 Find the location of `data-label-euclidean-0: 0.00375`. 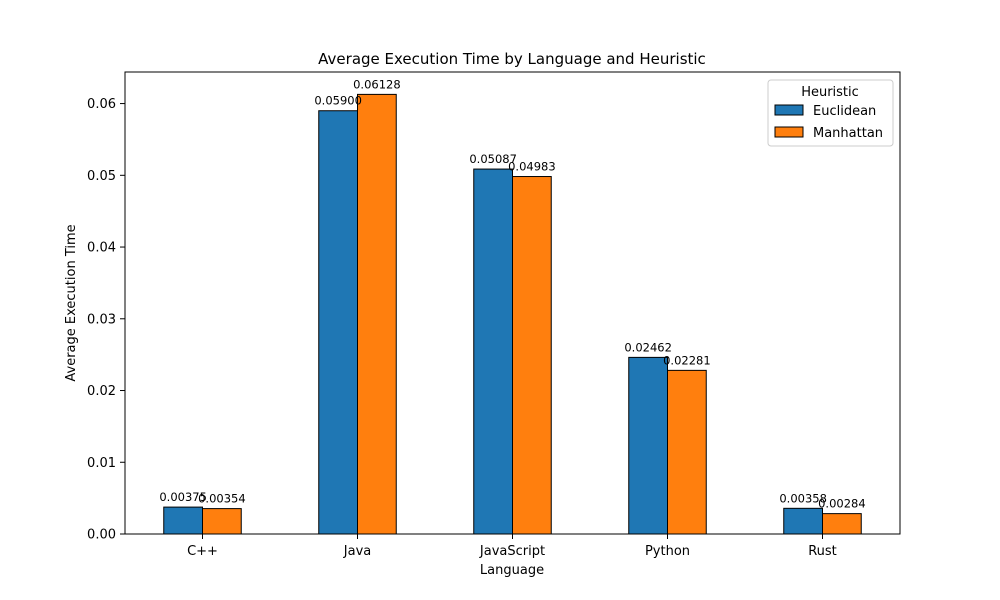

data-label-euclidean-0: 0.00375 is located at coordinates (183, 497).